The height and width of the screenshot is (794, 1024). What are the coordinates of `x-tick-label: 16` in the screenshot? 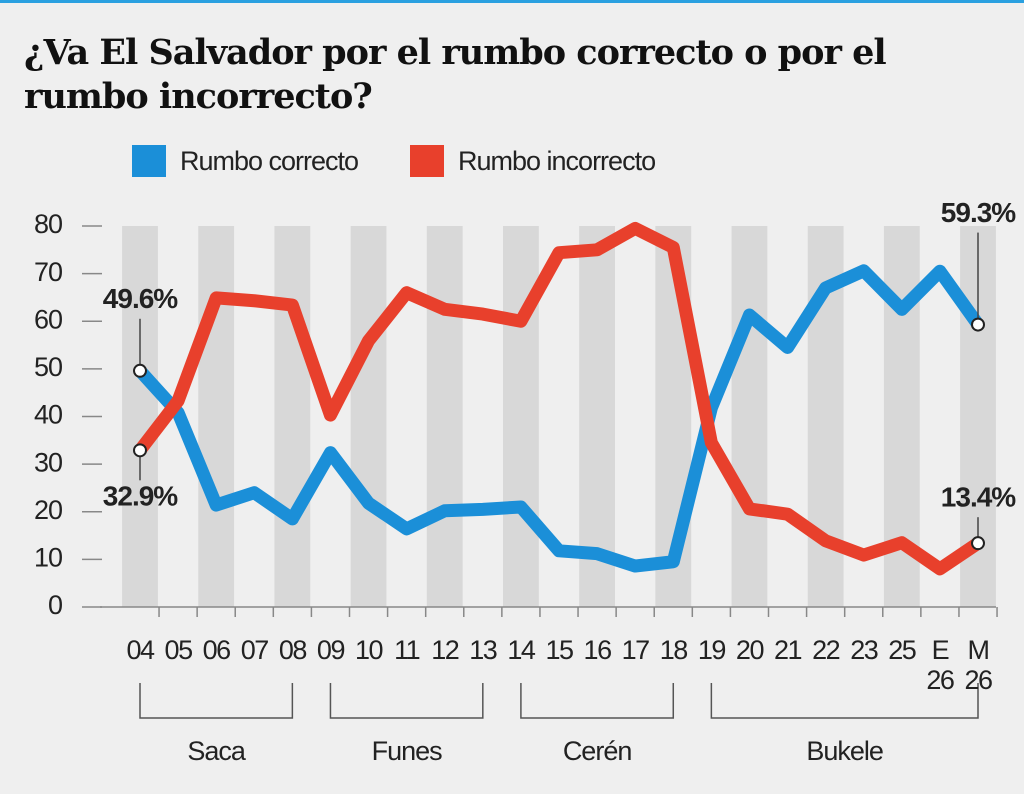 It's located at (598, 650).